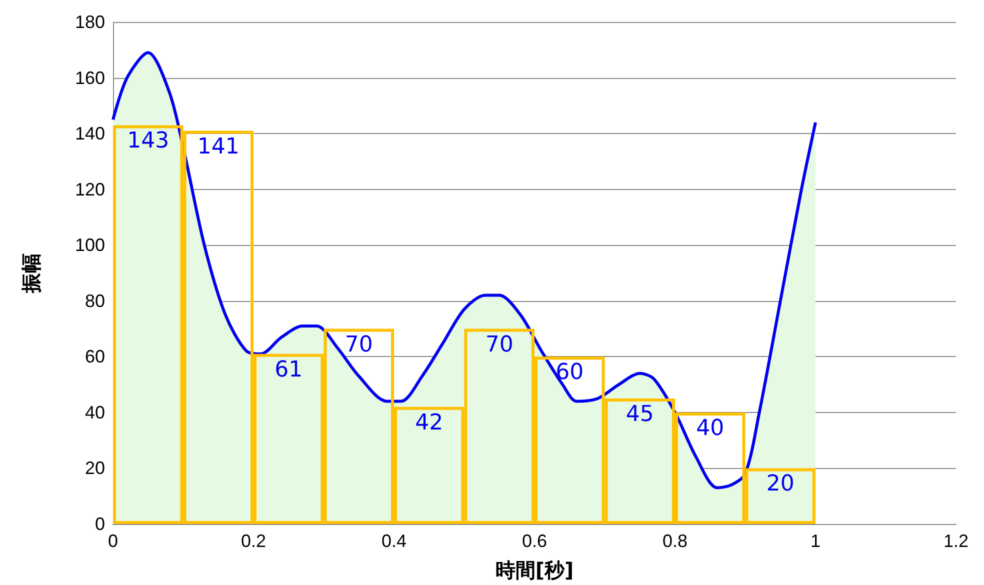 The width and height of the screenshot is (984, 585). I want to click on y-tick-label: 100, so click(89, 245).